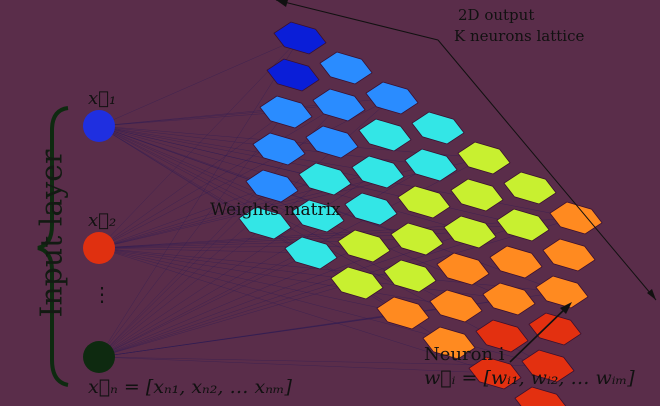 This screenshot has height=406, width=660. Describe the element at coordinates (102, 220) in the screenshot. I see `input-x2-label: x⃗₂` at that location.